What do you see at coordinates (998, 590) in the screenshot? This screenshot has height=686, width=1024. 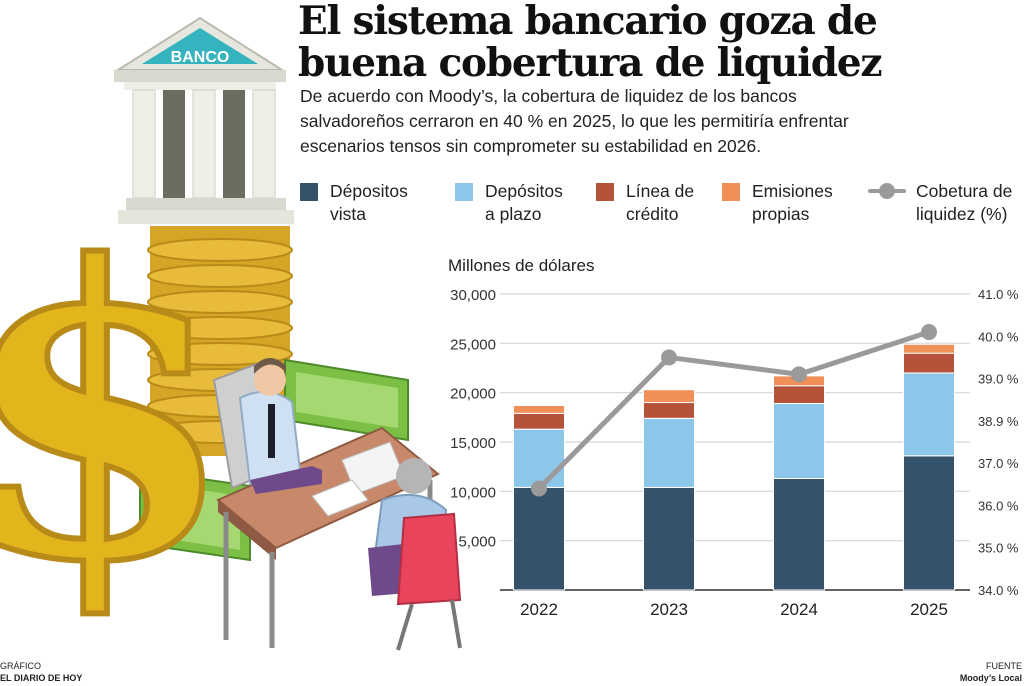 I see `y-right-tick-label: 34.0 %` at bounding box center [998, 590].